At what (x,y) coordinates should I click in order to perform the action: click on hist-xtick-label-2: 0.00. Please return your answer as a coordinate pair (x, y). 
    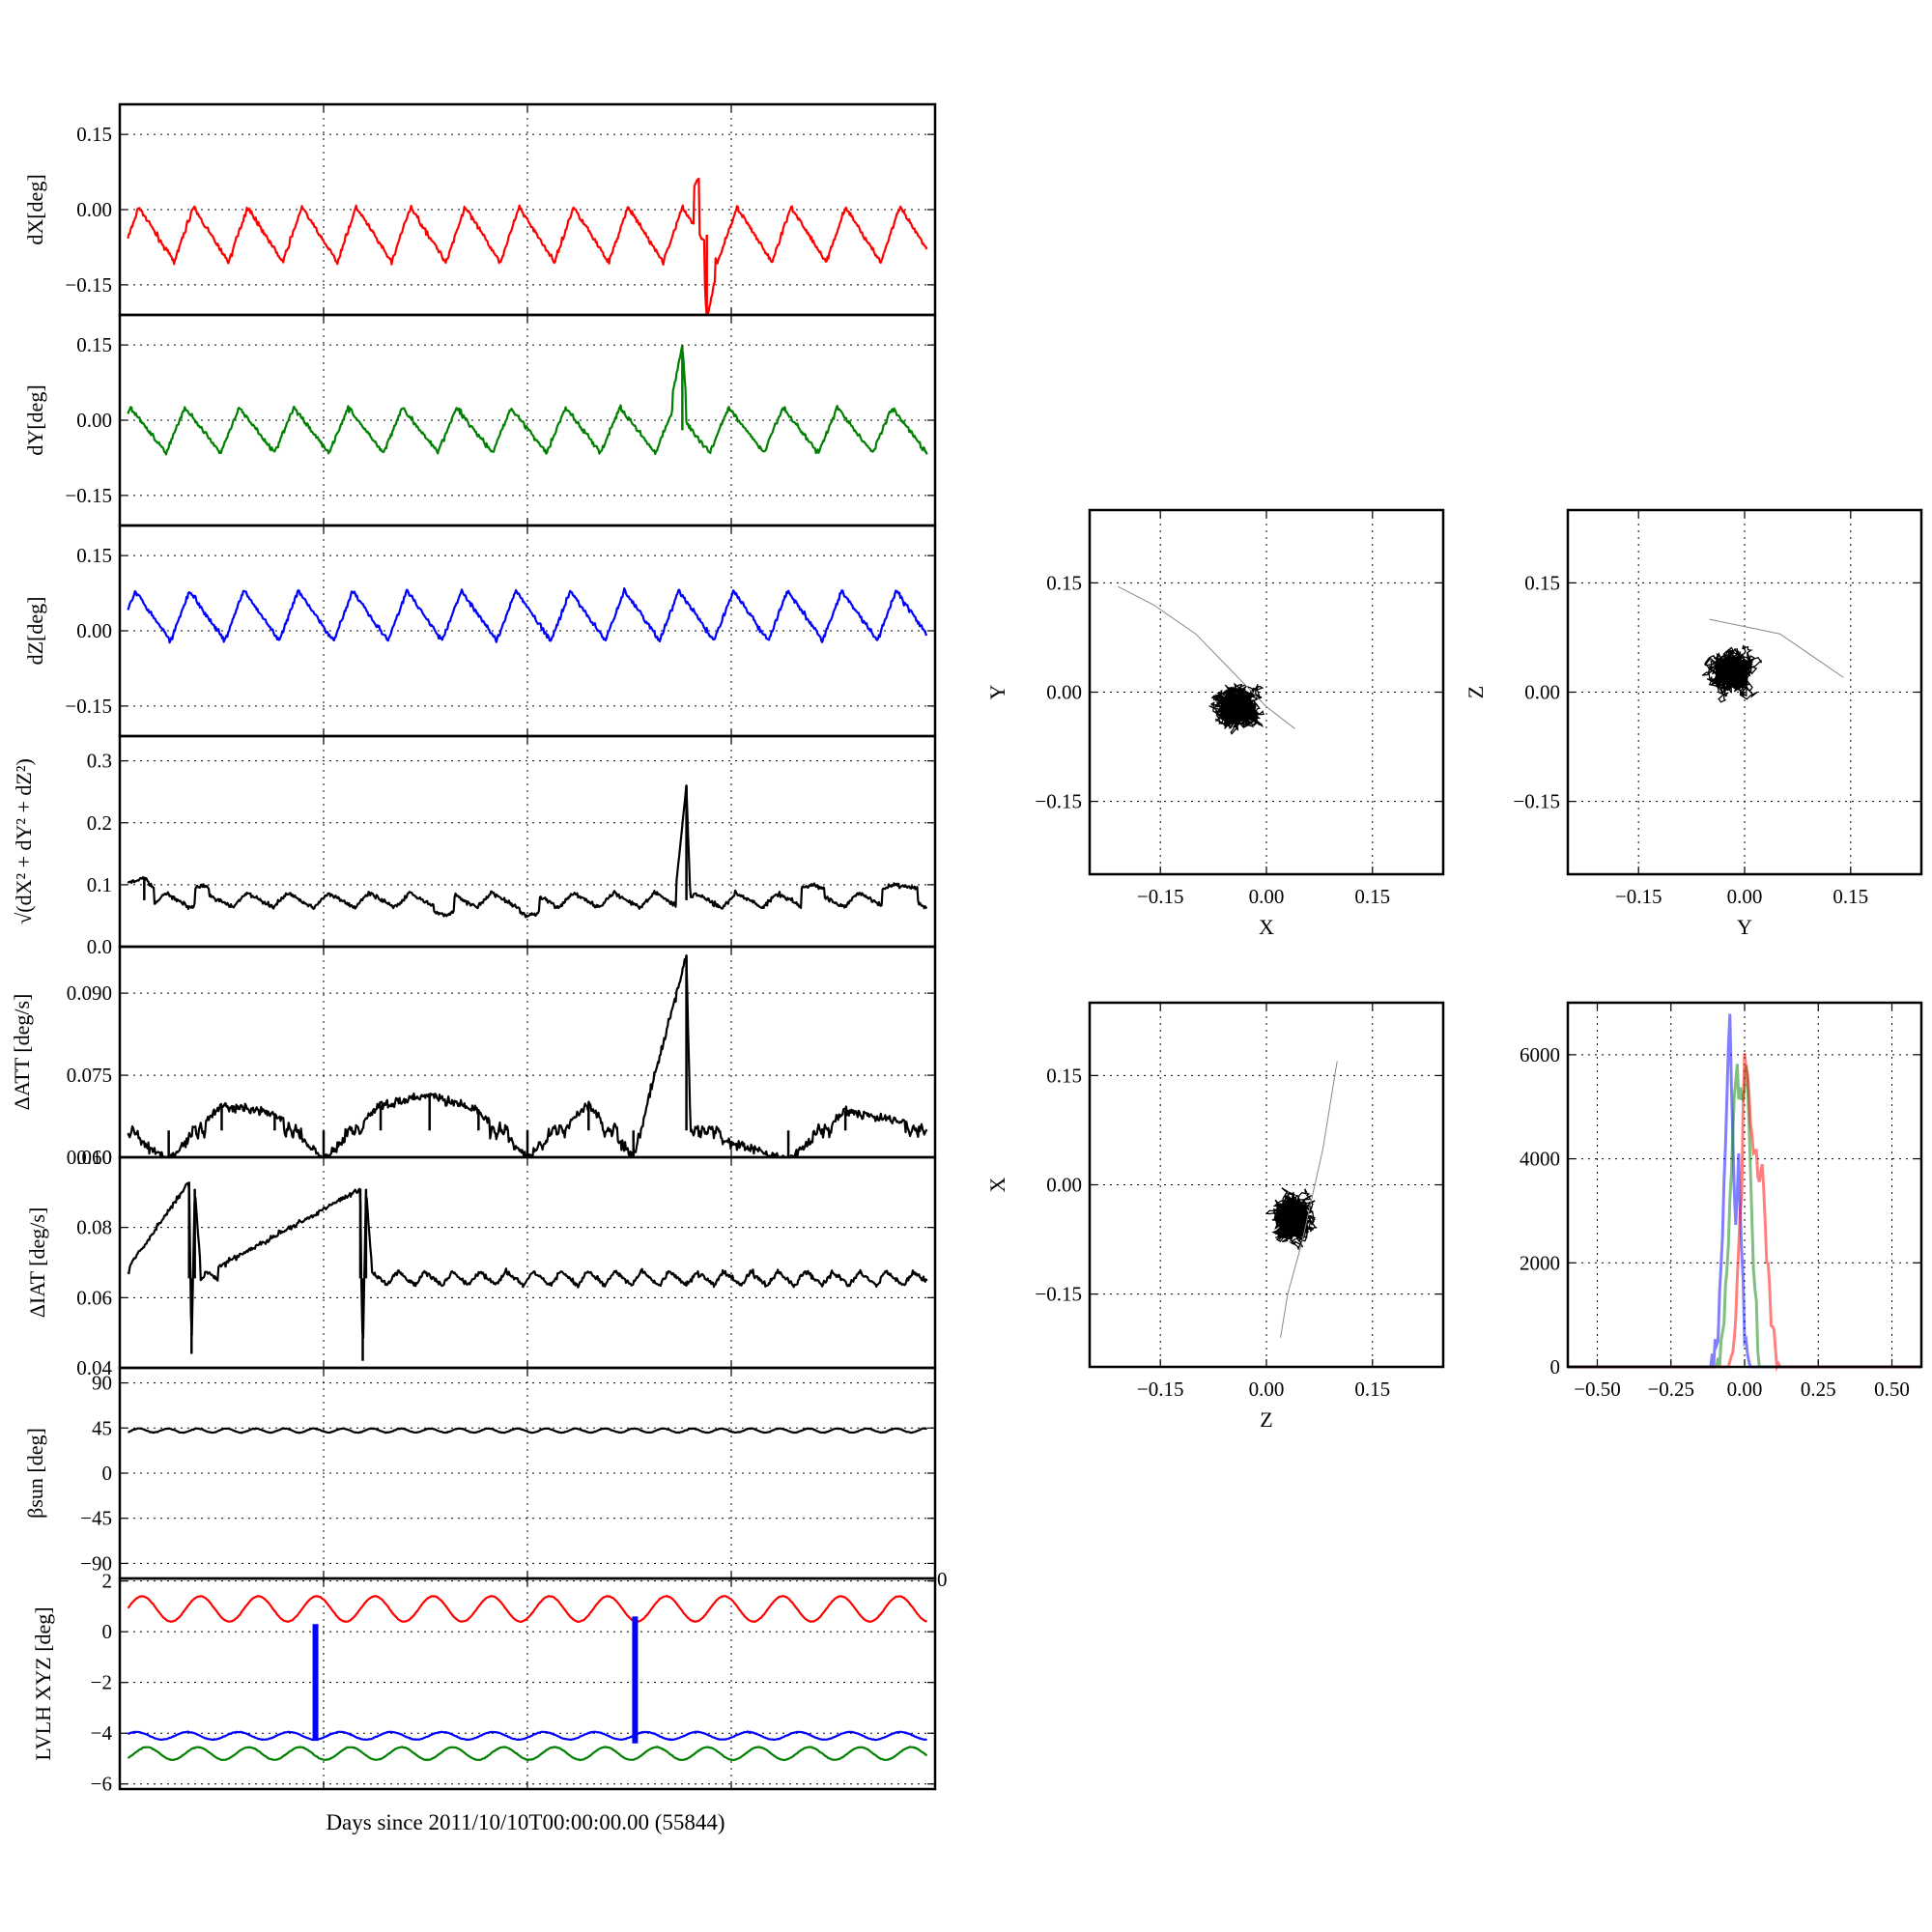
    Looking at the image, I should click on (1745, 1389).